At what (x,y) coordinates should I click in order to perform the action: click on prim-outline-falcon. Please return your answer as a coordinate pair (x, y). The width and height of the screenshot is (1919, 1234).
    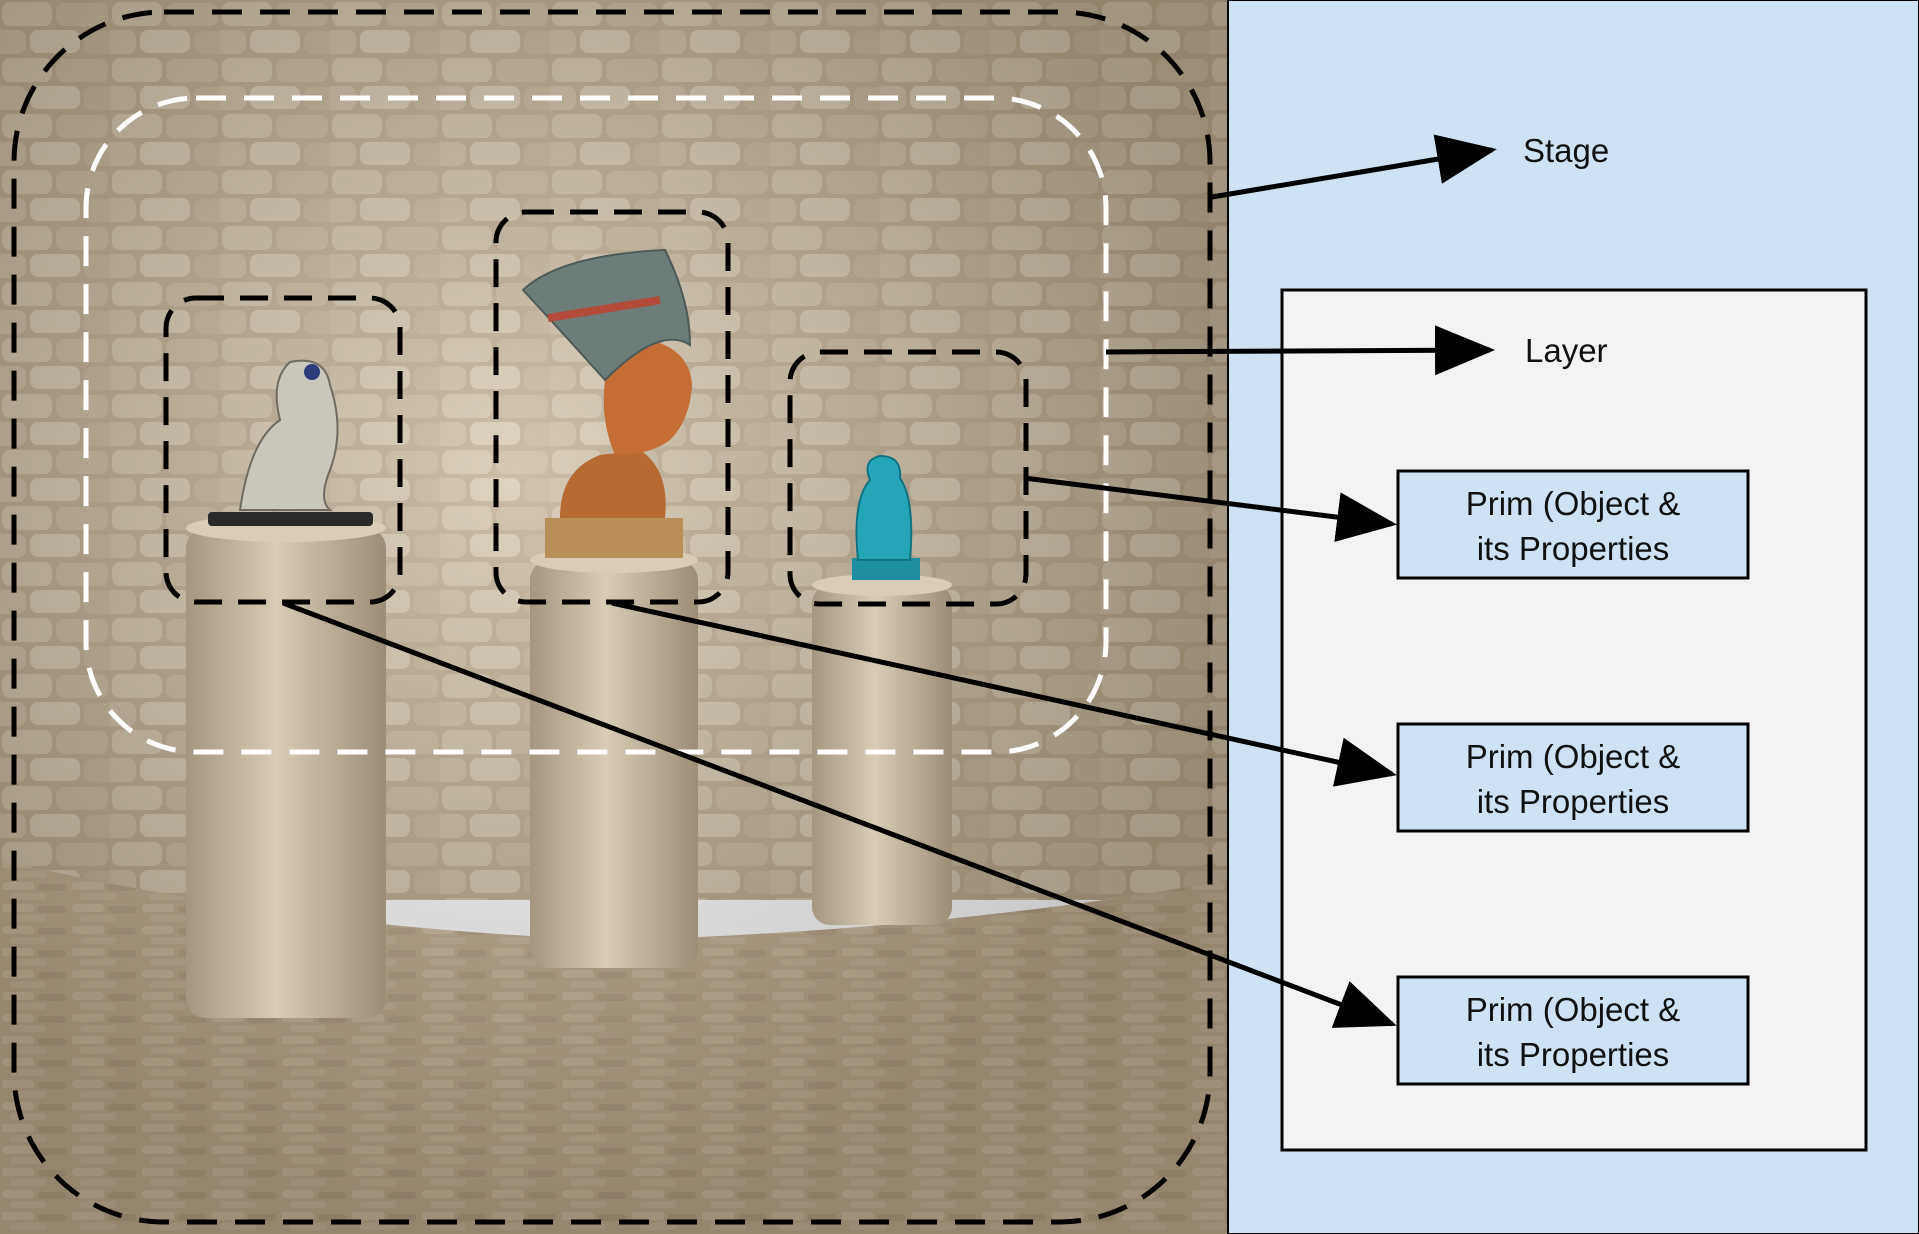
    Looking at the image, I should click on (283, 450).